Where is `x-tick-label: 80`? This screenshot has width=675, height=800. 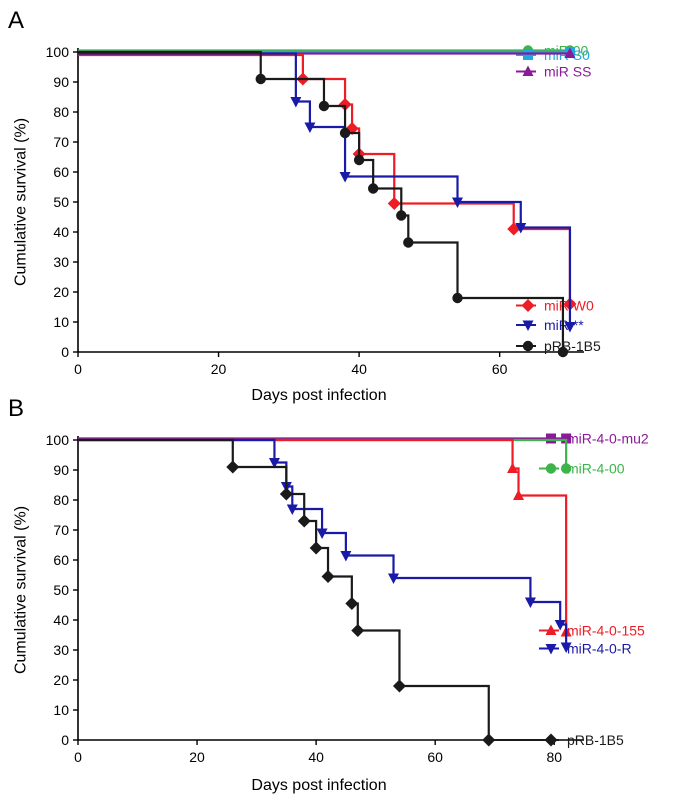
x-tick-label: 80 is located at coordinates (554, 757).